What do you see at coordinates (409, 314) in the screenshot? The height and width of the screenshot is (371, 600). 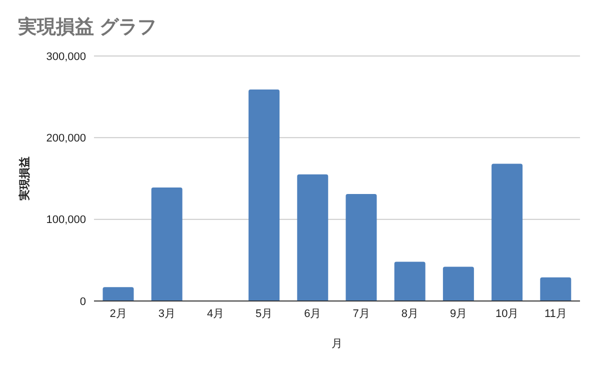 I see `x-tick-label: 8月` at bounding box center [409, 314].